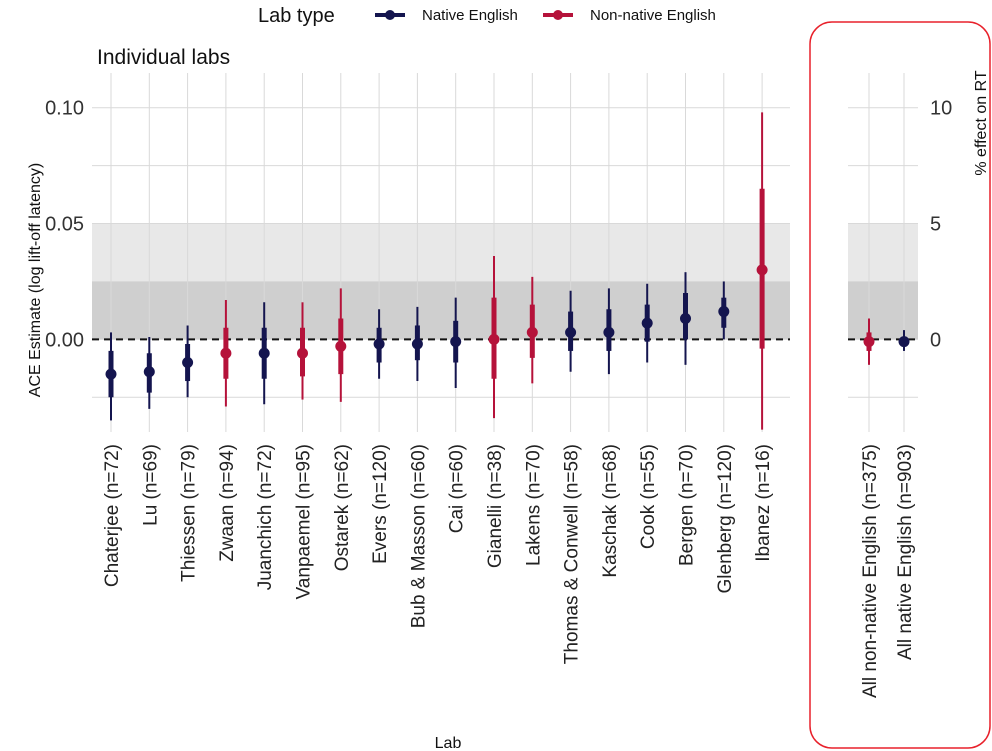 The image size is (992, 751). I want to click on category-label: Cai (n=60), so click(457, 488).